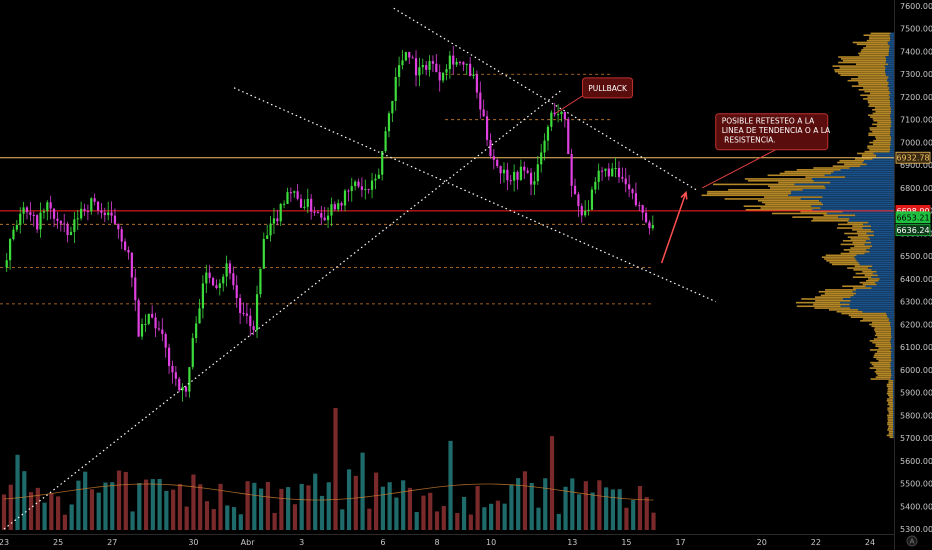 The height and width of the screenshot is (550, 932). What do you see at coordinates (916, 120) in the screenshot?
I see `price-tick-label: 7100.00` at bounding box center [916, 120].